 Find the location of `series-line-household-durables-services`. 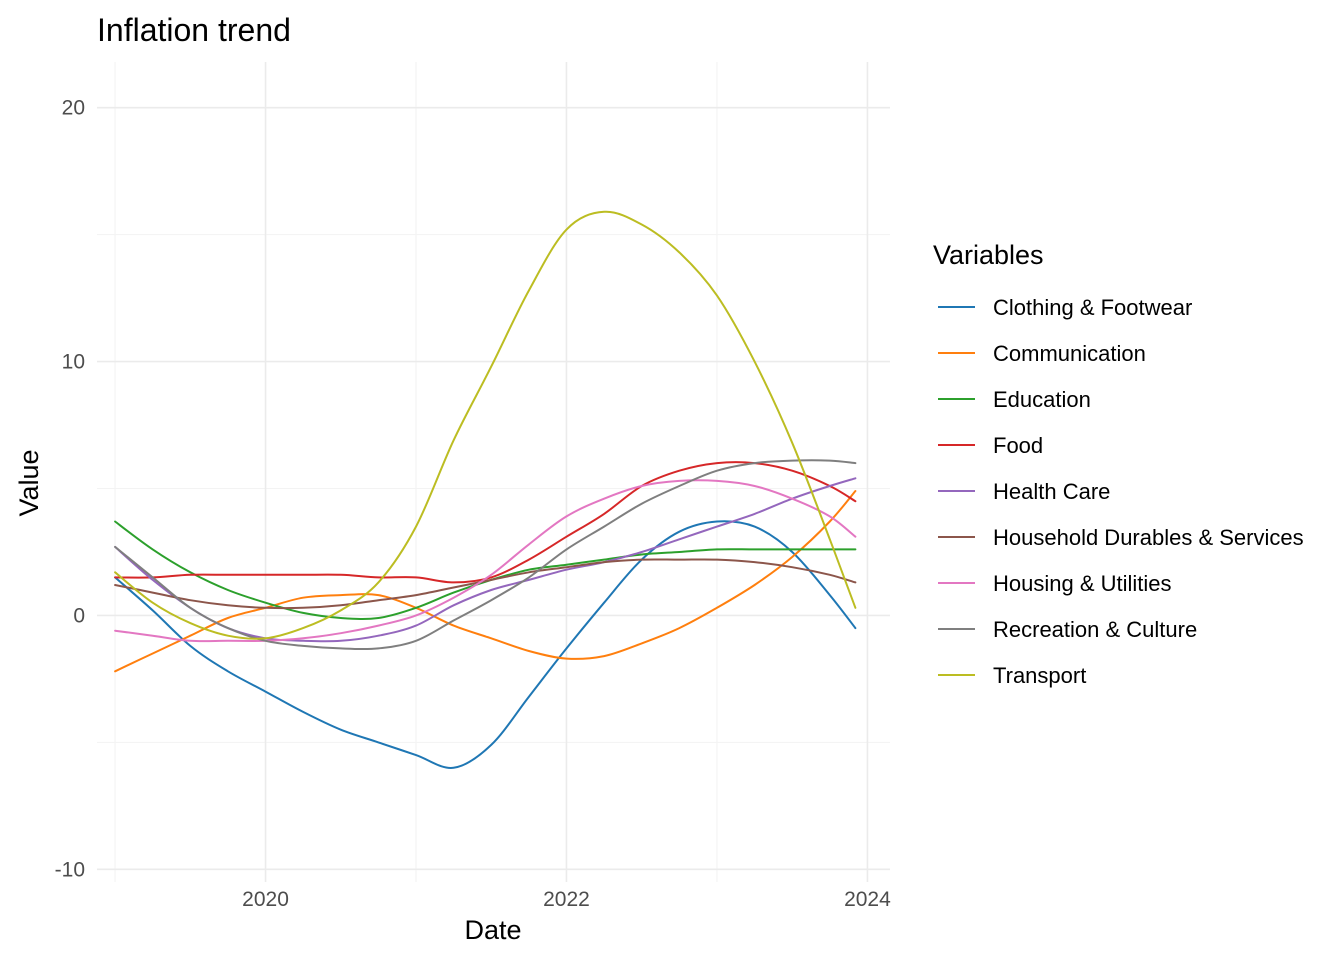

series-line-household-durables-services is located at coordinates (485, 584).